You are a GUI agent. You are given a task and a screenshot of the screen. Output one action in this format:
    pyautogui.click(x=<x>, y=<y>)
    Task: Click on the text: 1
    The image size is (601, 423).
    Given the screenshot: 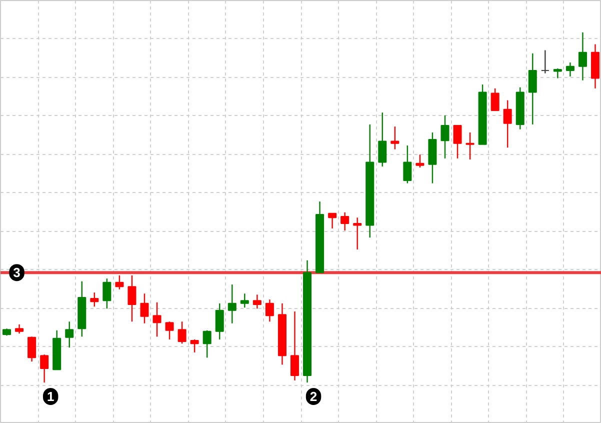 What is the action you would take?
    pyautogui.click(x=50, y=396)
    